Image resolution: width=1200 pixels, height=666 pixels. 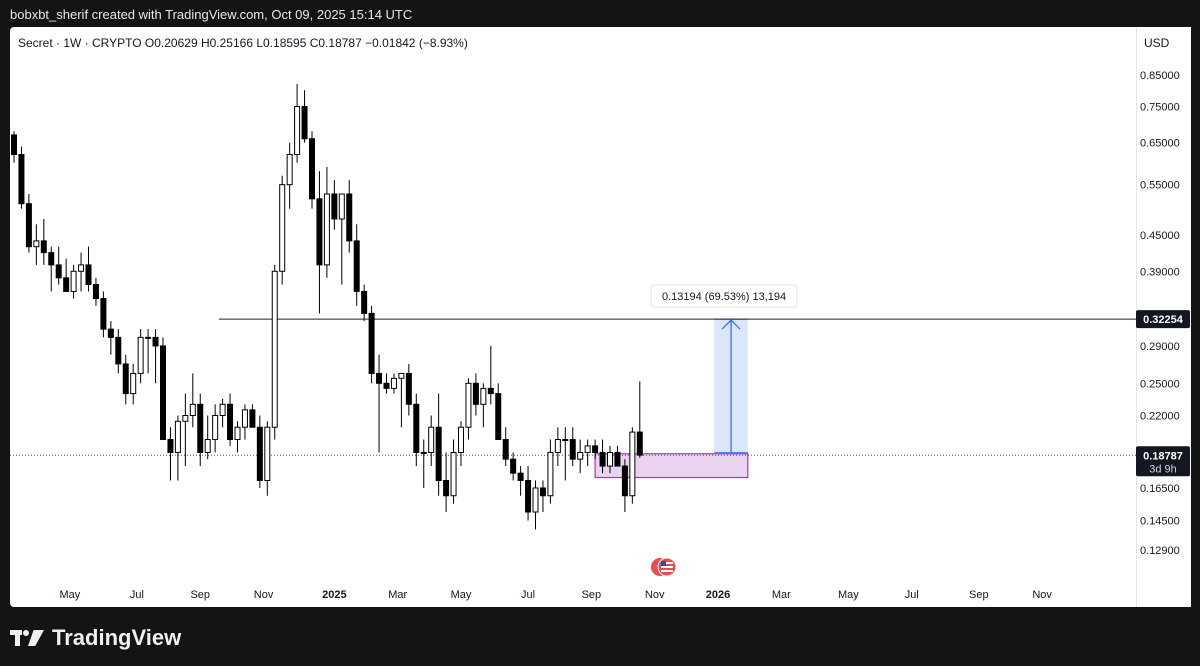 What do you see at coordinates (28, 638) in the screenshot?
I see `tradingview-logo-icon` at bounding box center [28, 638].